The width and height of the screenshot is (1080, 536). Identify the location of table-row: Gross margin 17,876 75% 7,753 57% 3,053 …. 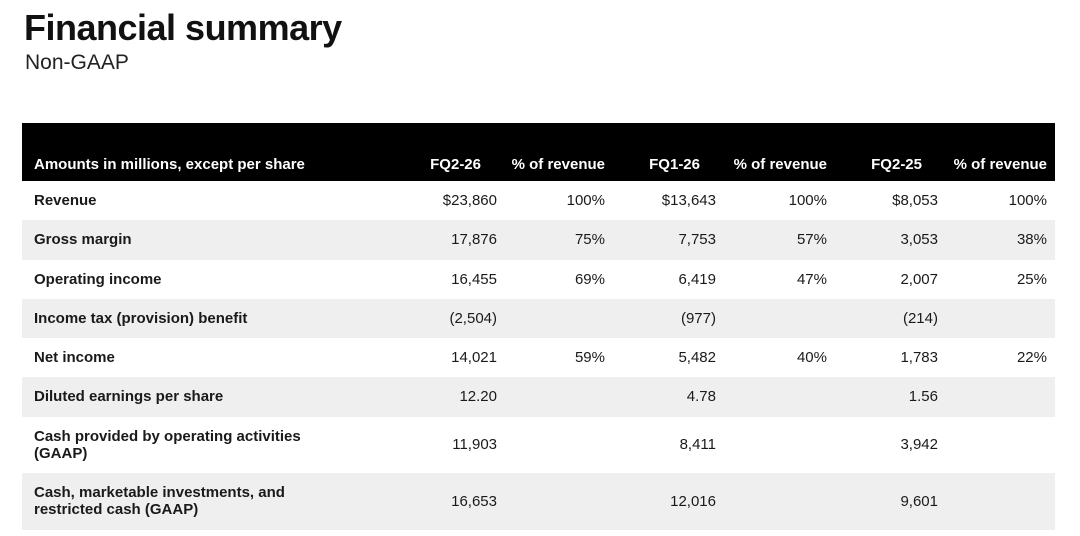
(538, 240).